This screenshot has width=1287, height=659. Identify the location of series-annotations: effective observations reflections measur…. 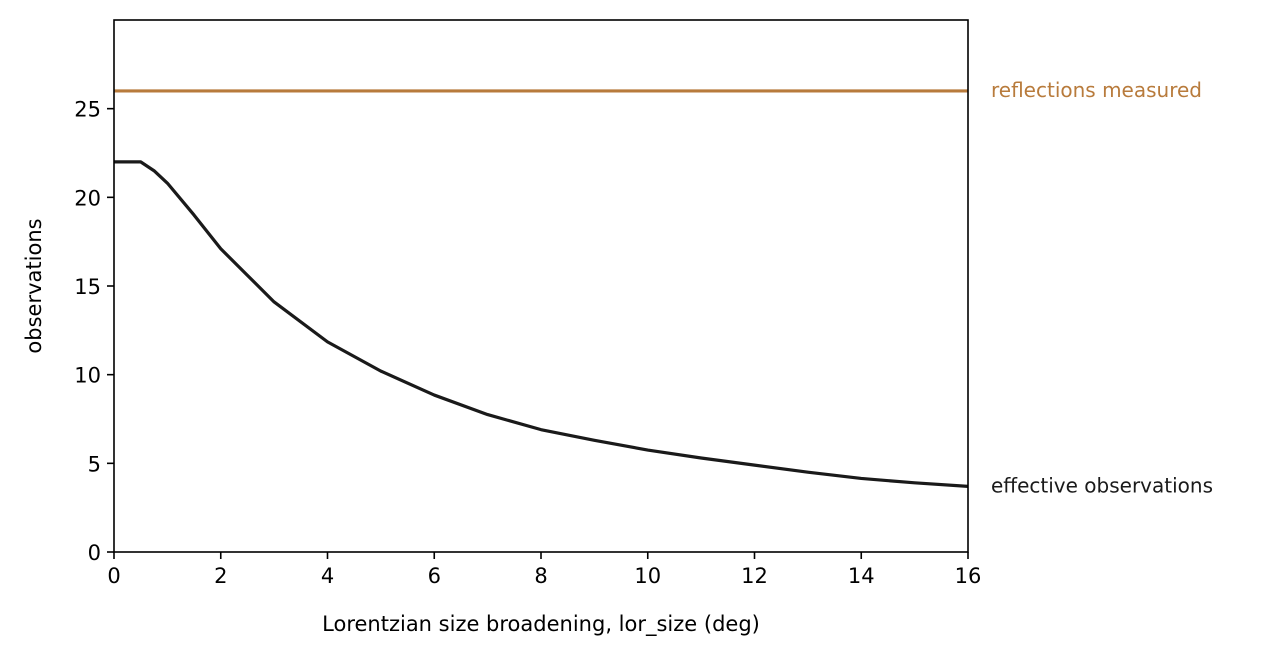
(1102, 287).